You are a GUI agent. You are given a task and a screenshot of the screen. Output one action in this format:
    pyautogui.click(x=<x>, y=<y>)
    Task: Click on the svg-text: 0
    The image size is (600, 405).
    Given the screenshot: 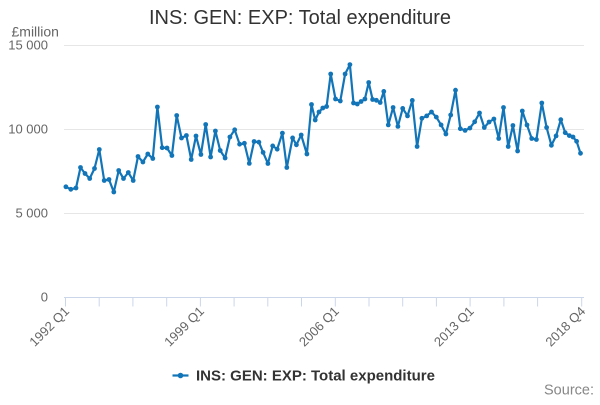 What is the action you would take?
    pyautogui.click(x=44, y=297)
    